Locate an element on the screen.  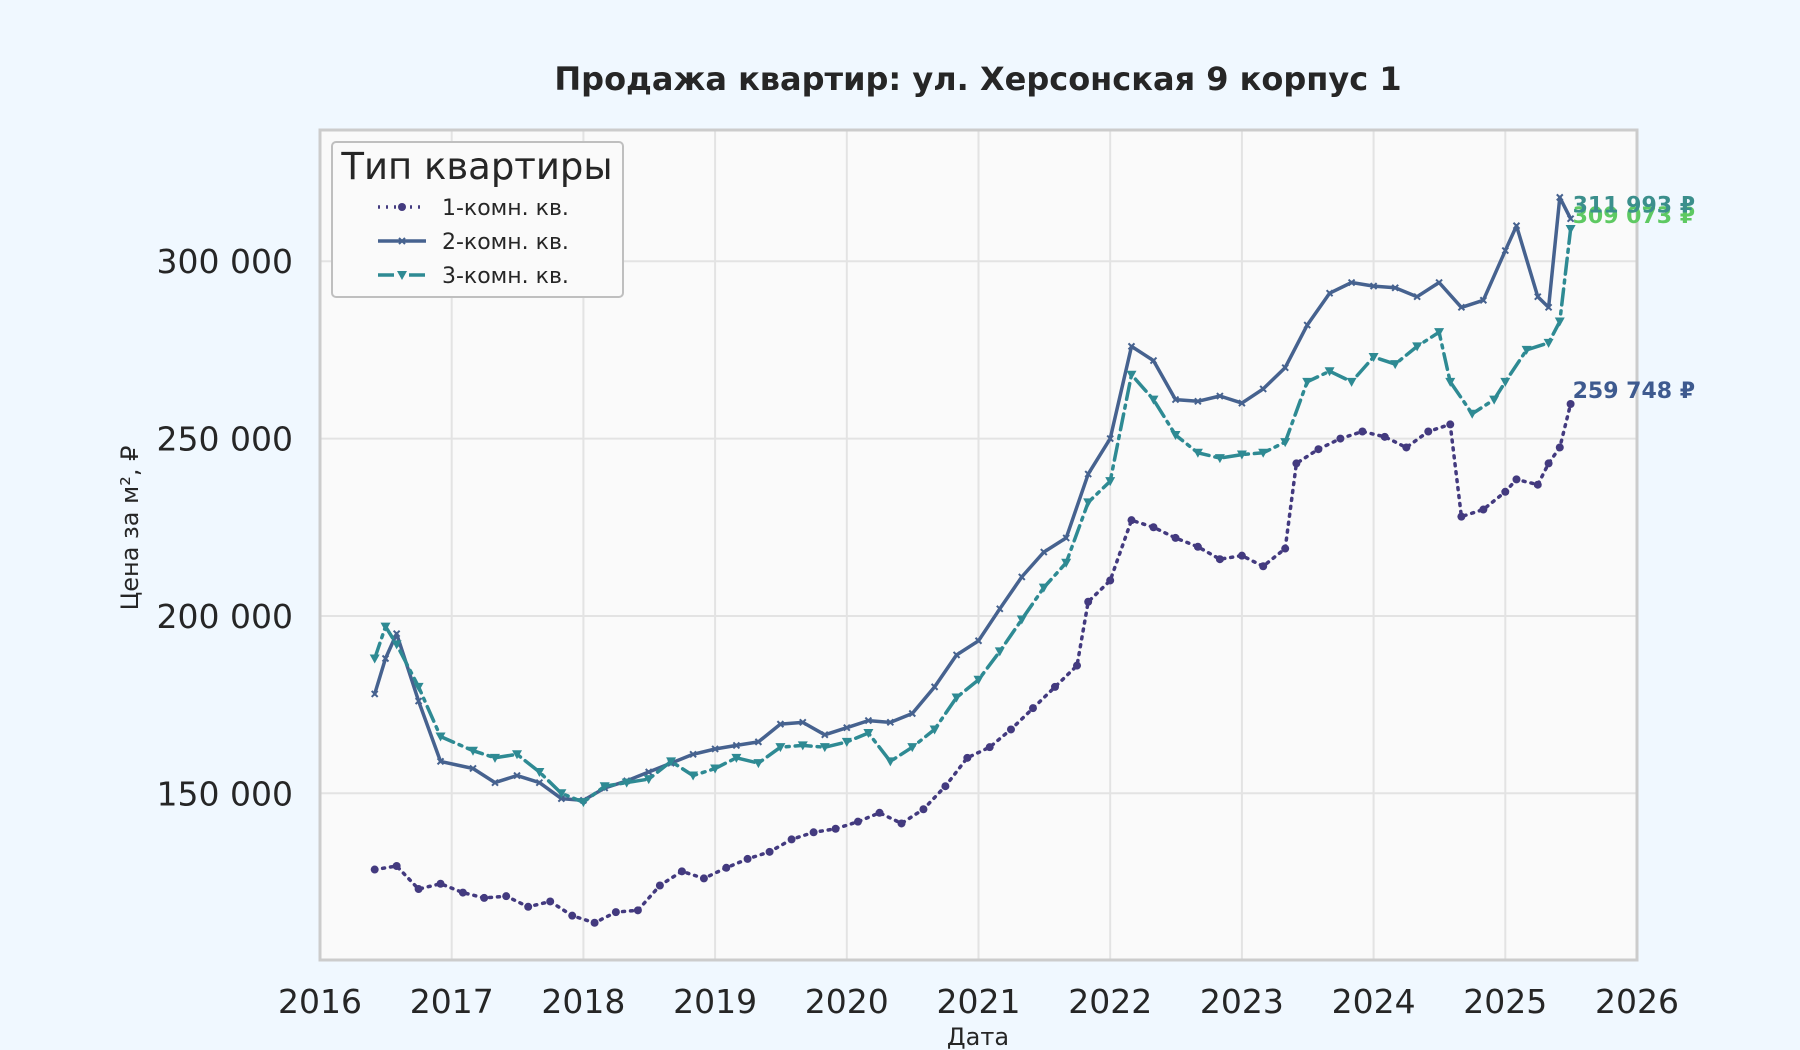
x-tick-label: 2020 is located at coordinates (847, 1001).